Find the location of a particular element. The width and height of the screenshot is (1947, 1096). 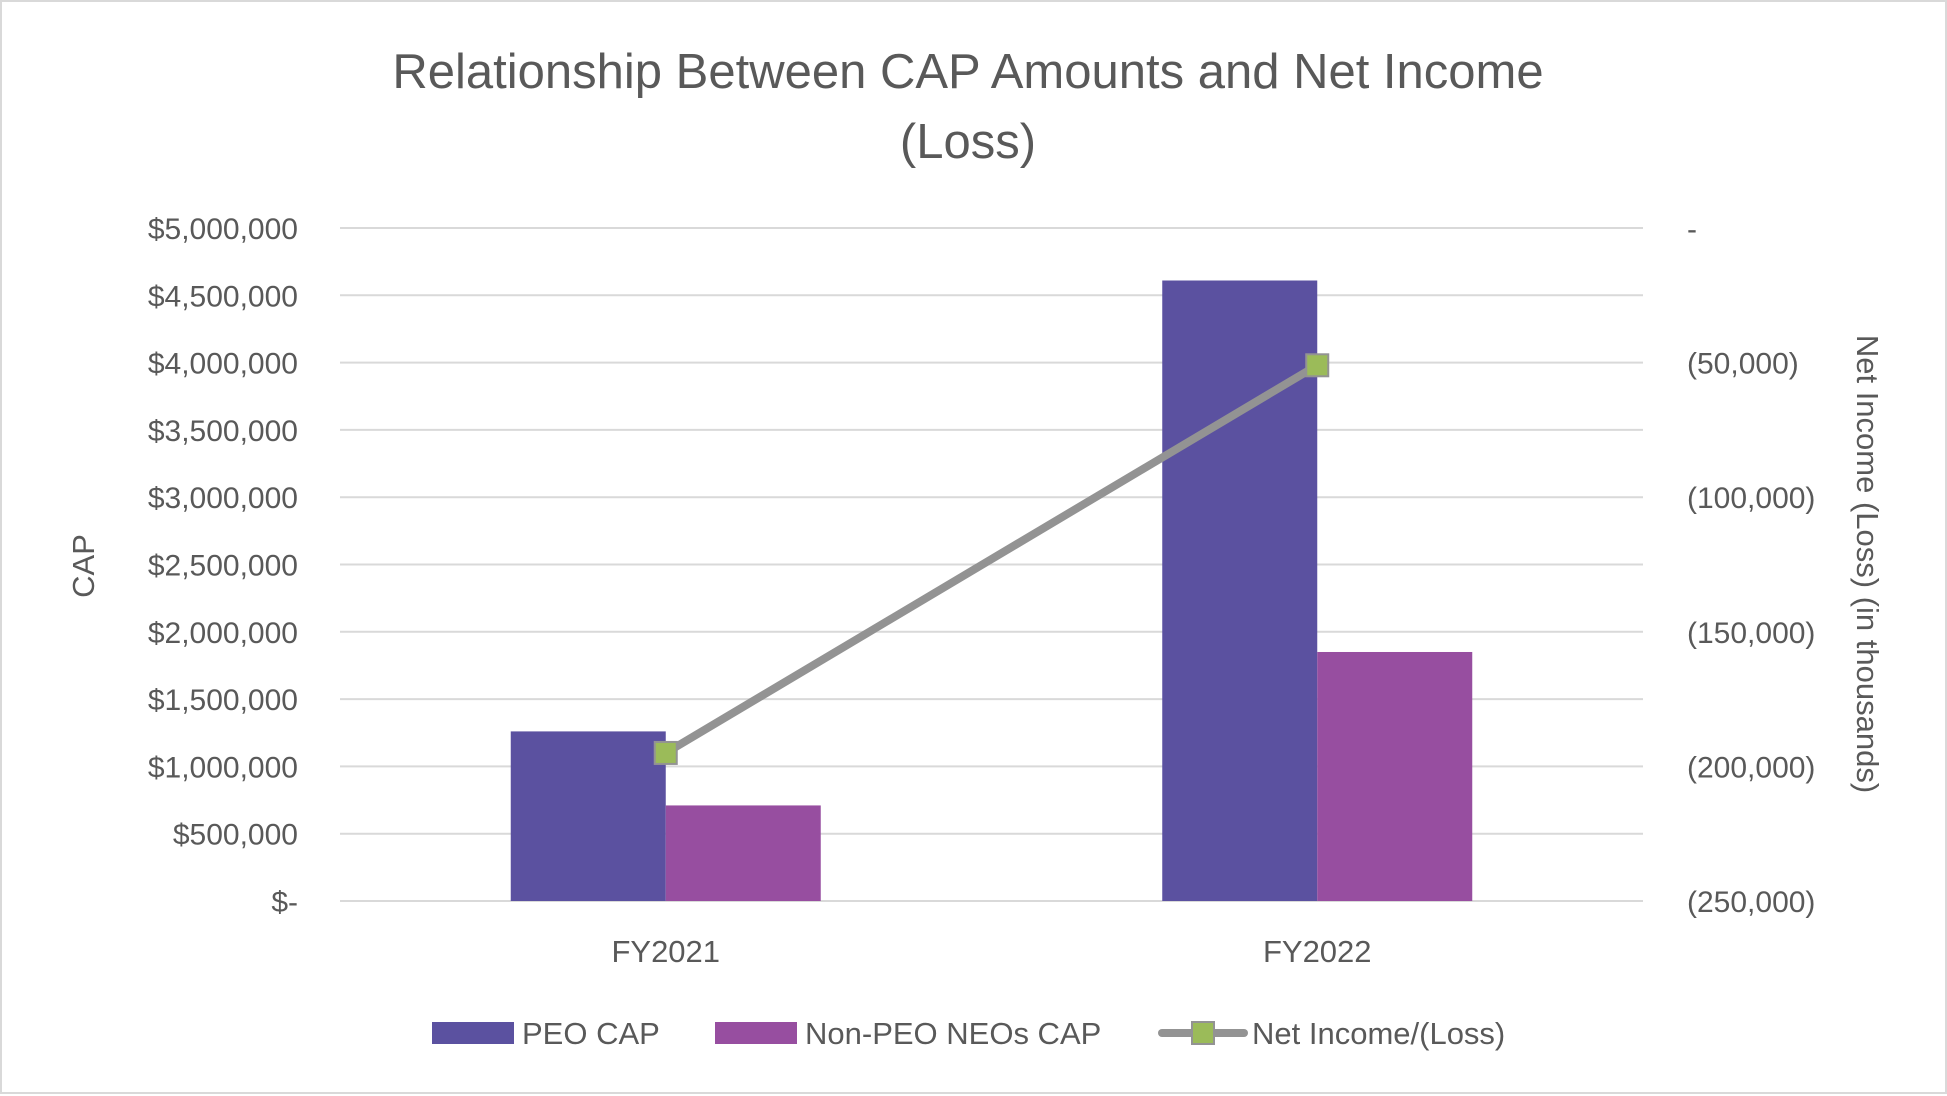

y-tick-label-8: $4,000,000 is located at coordinates (223, 364).